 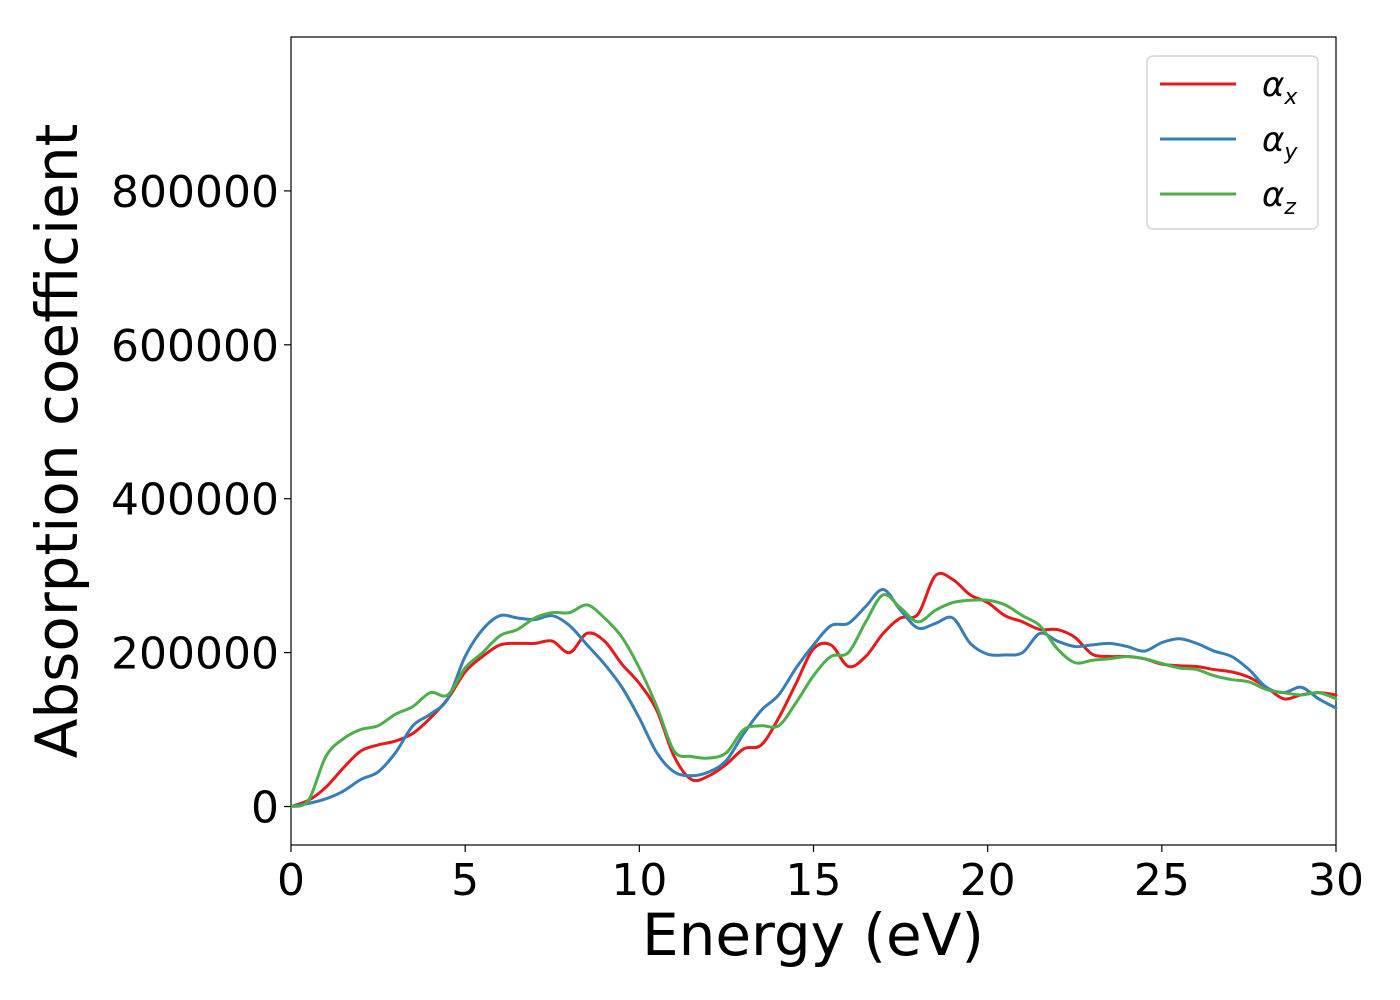 I want to click on x-tick-label: 20, so click(x=988, y=880).